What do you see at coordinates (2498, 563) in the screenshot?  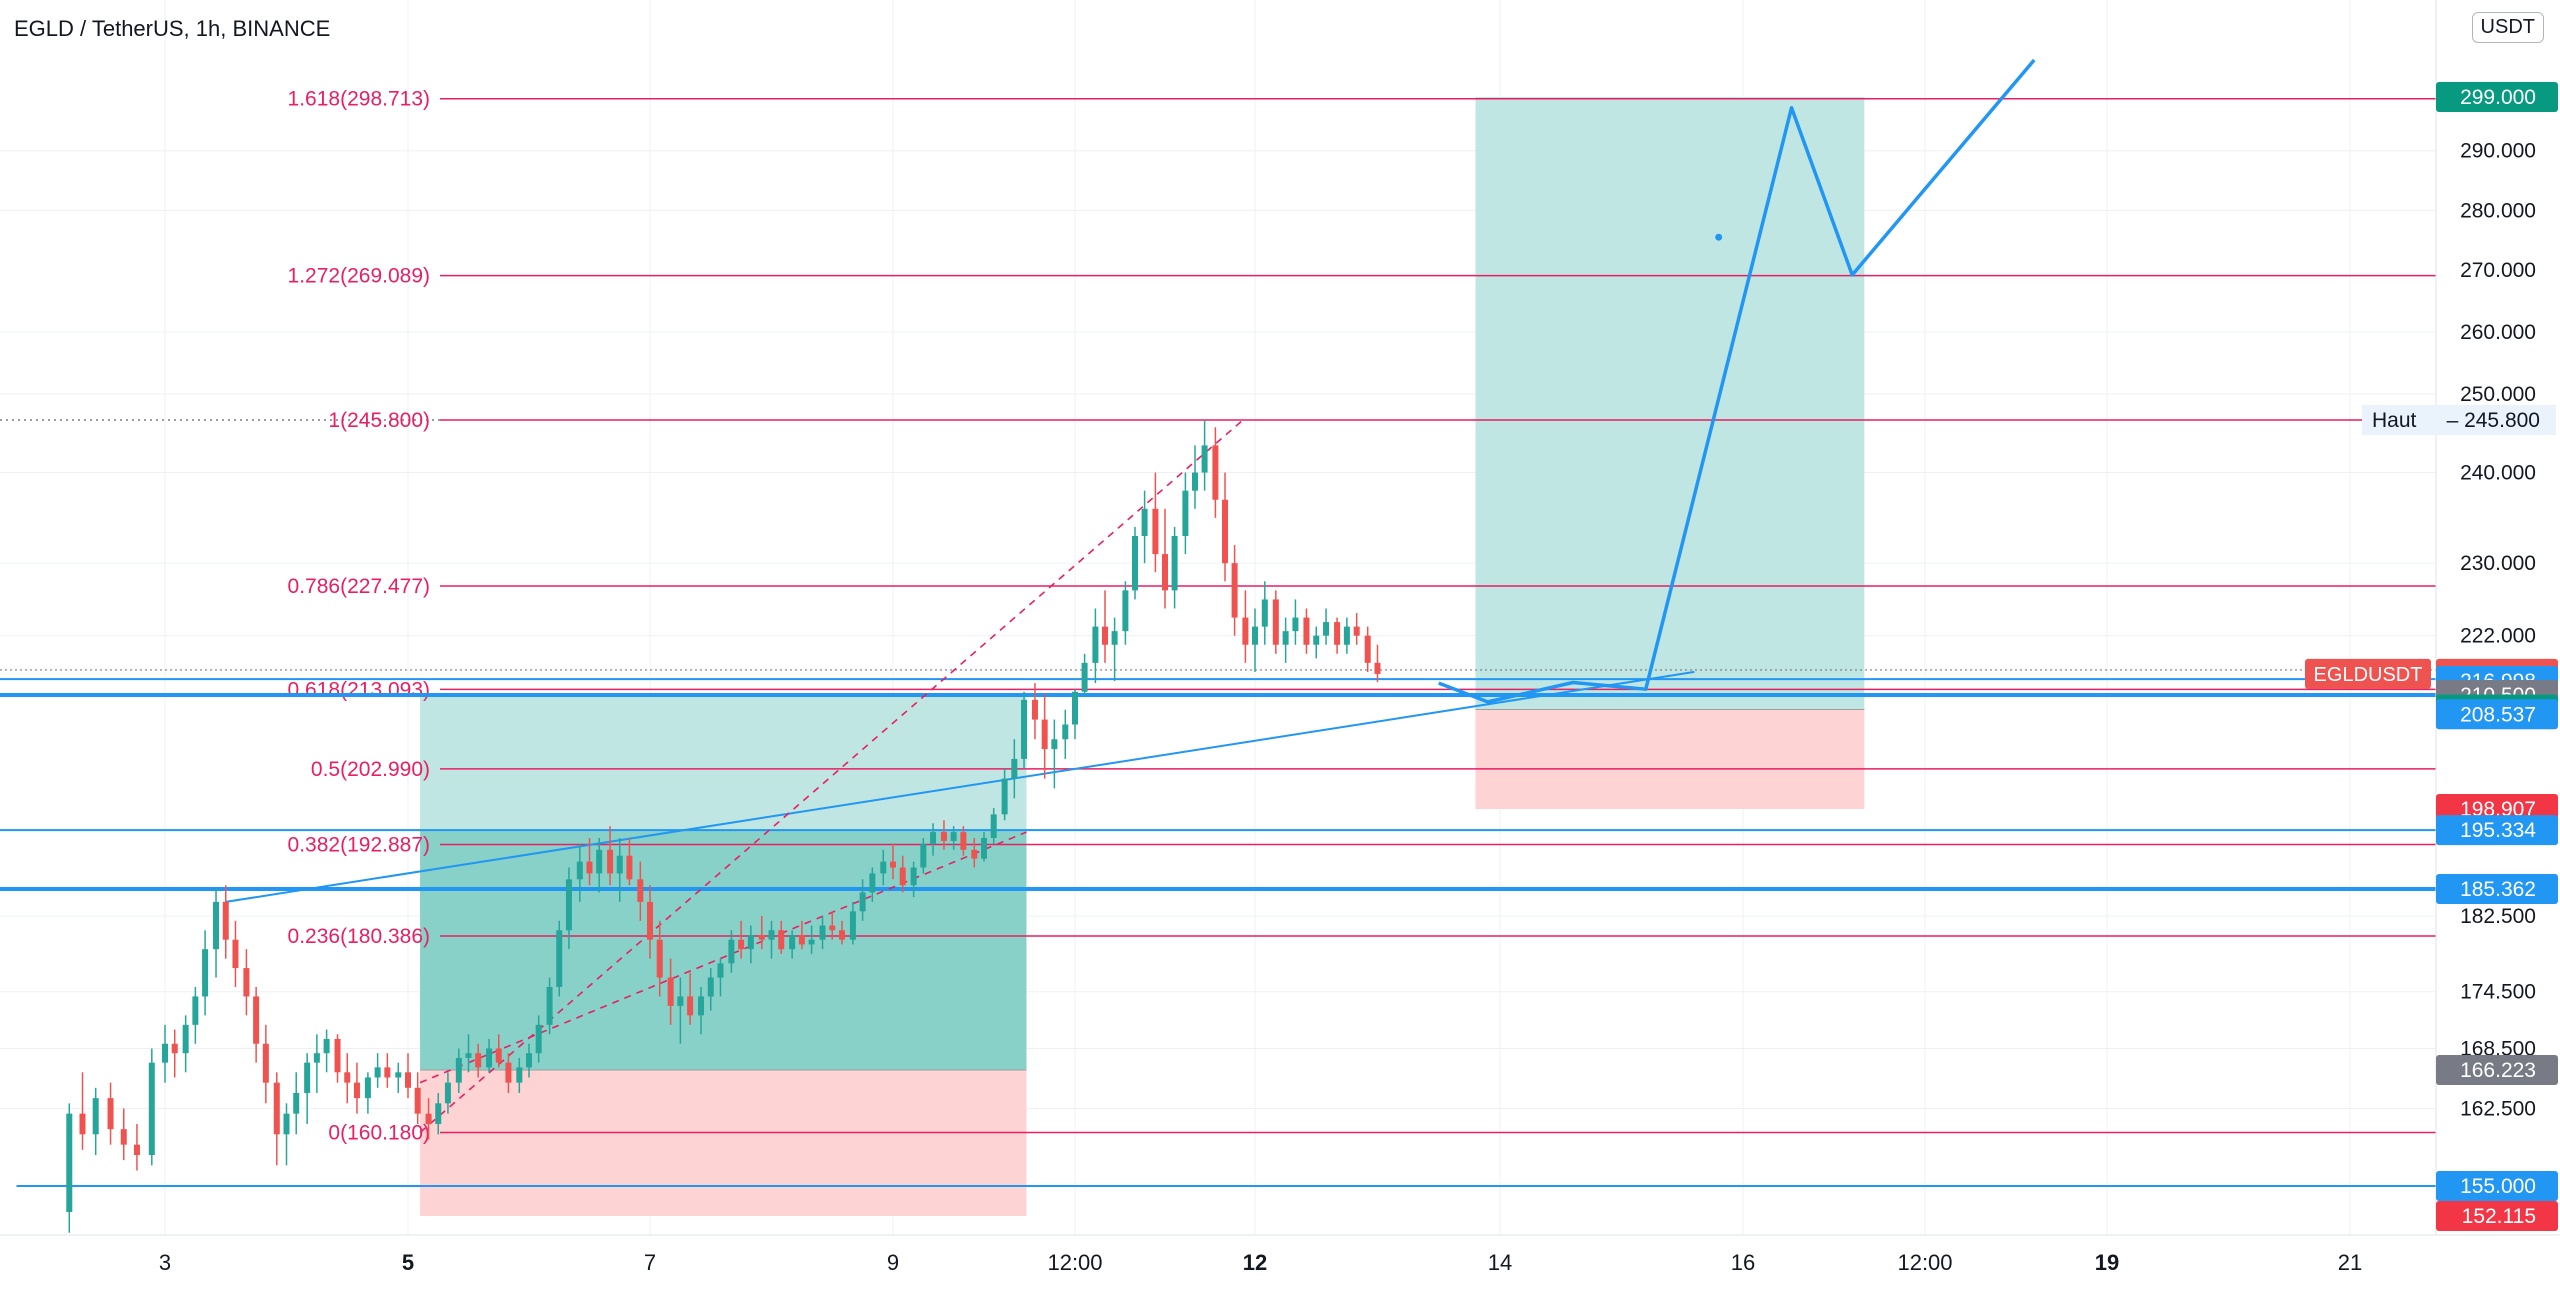 I see `price-tick-label: 230.000` at bounding box center [2498, 563].